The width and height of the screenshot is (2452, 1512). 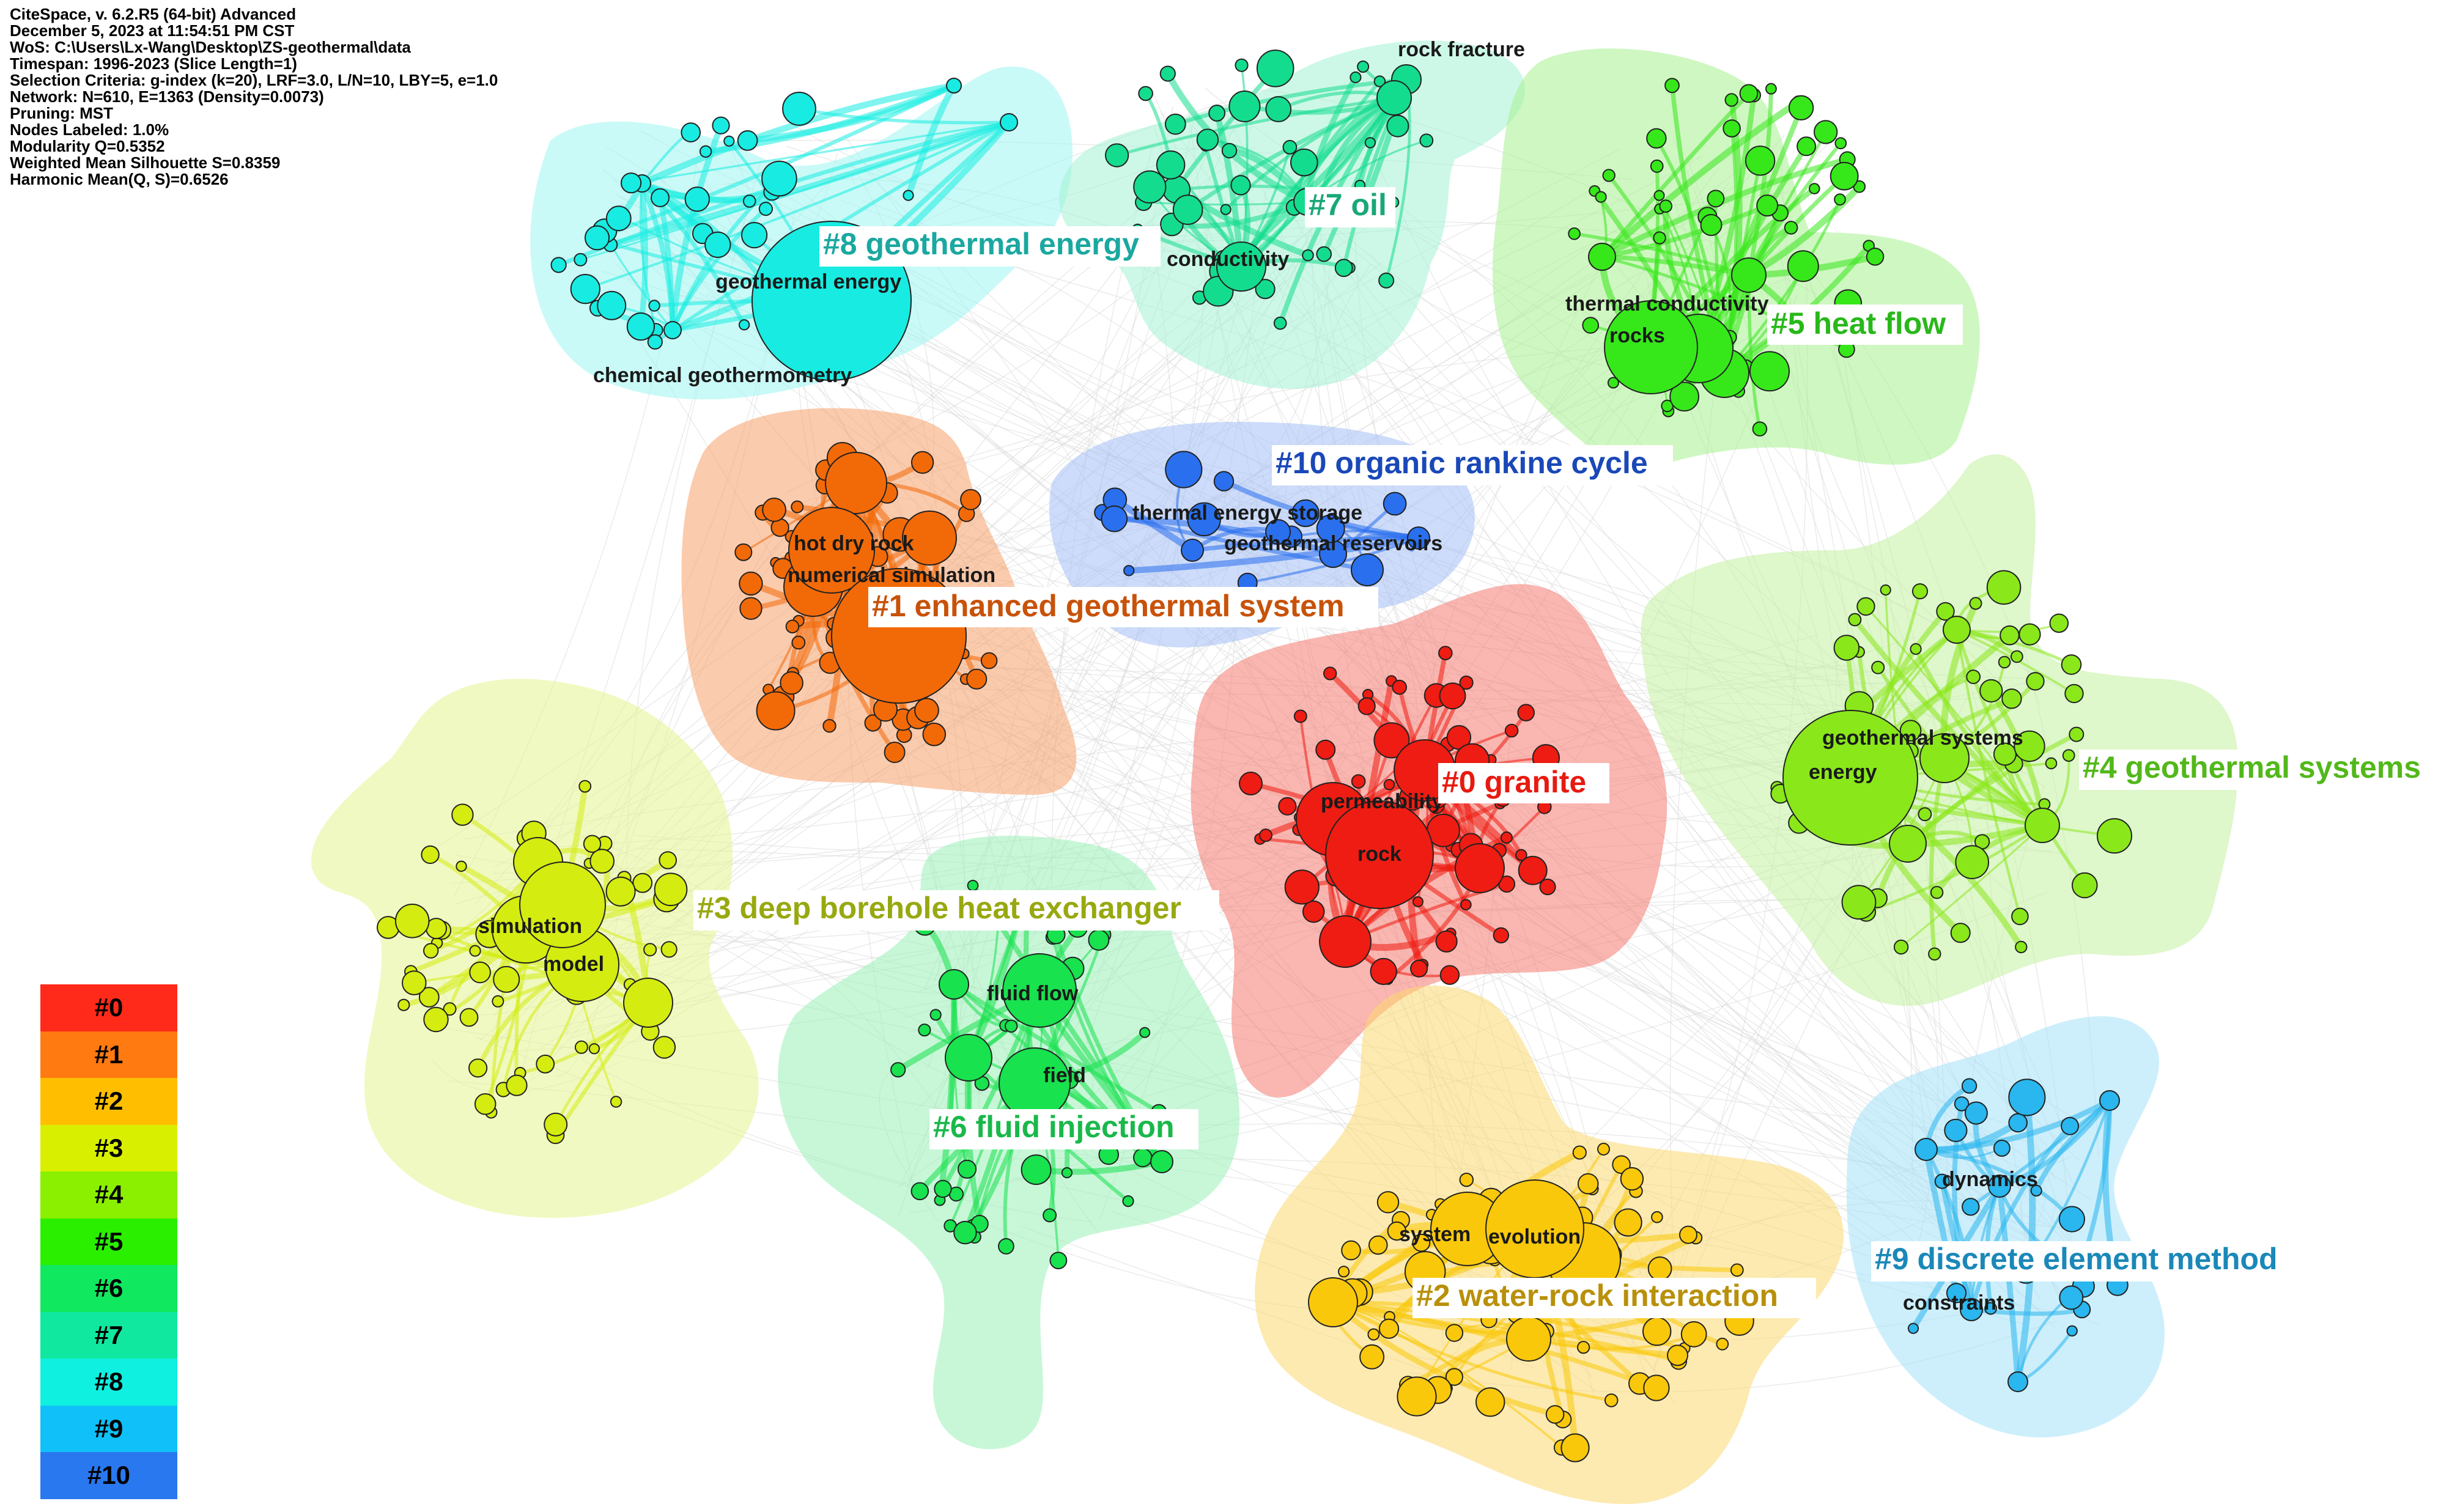 What do you see at coordinates (1843, 773) in the screenshot?
I see `keyword-label-energy: energy` at bounding box center [1843, 773].